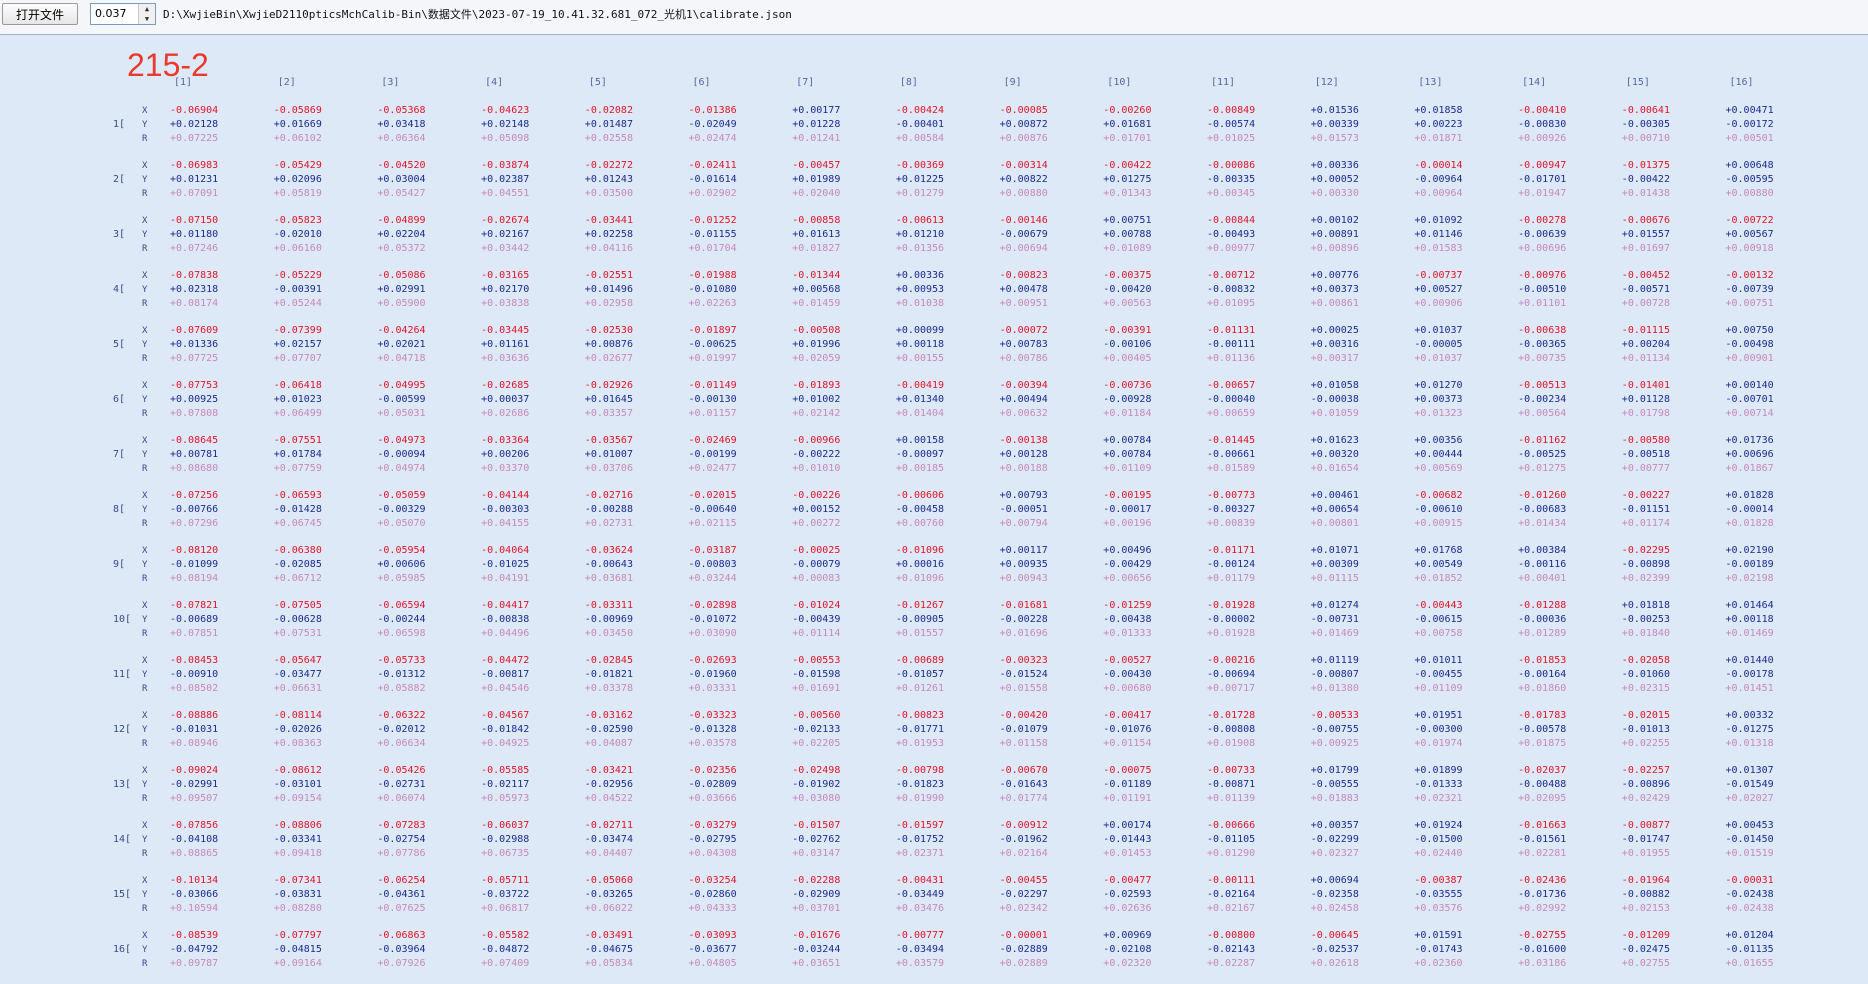 Image resolution: width=1868 pixels, height=984 pixels. What do you see at coordinates (608, 124) in the screenshot?
I see `value-cell-y: +0.01487` at bounding box center [608, 124].